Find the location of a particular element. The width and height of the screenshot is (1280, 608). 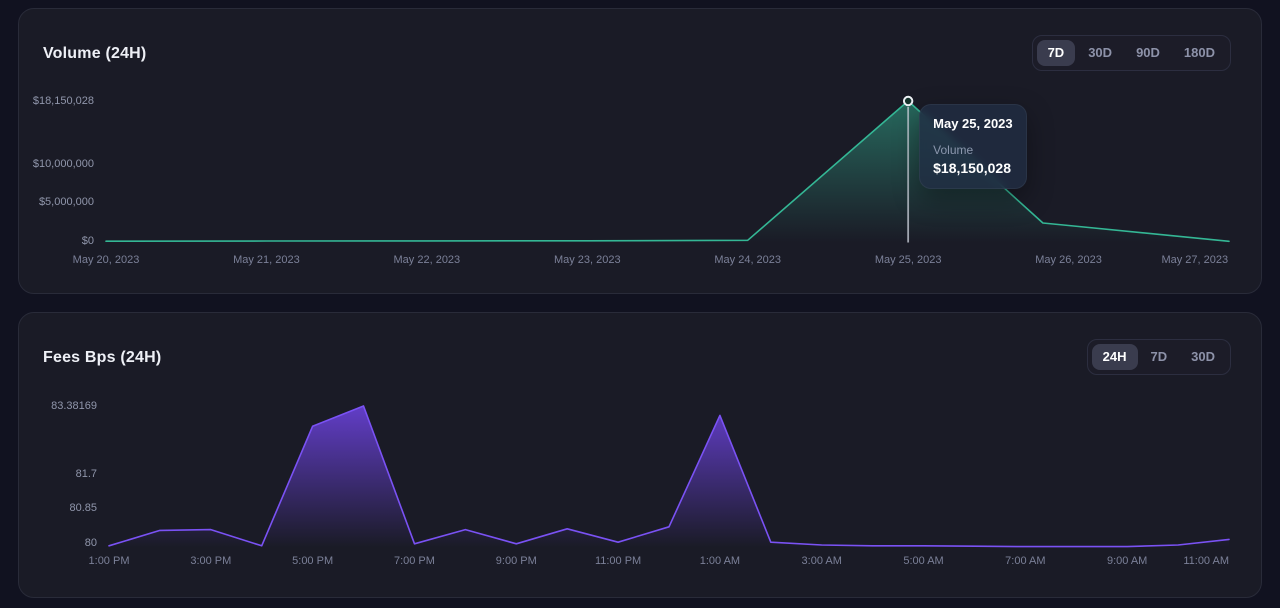

chart-tooltip: May 25, 2023 Volume $18,150,028 is located at coordinates (973, 146).